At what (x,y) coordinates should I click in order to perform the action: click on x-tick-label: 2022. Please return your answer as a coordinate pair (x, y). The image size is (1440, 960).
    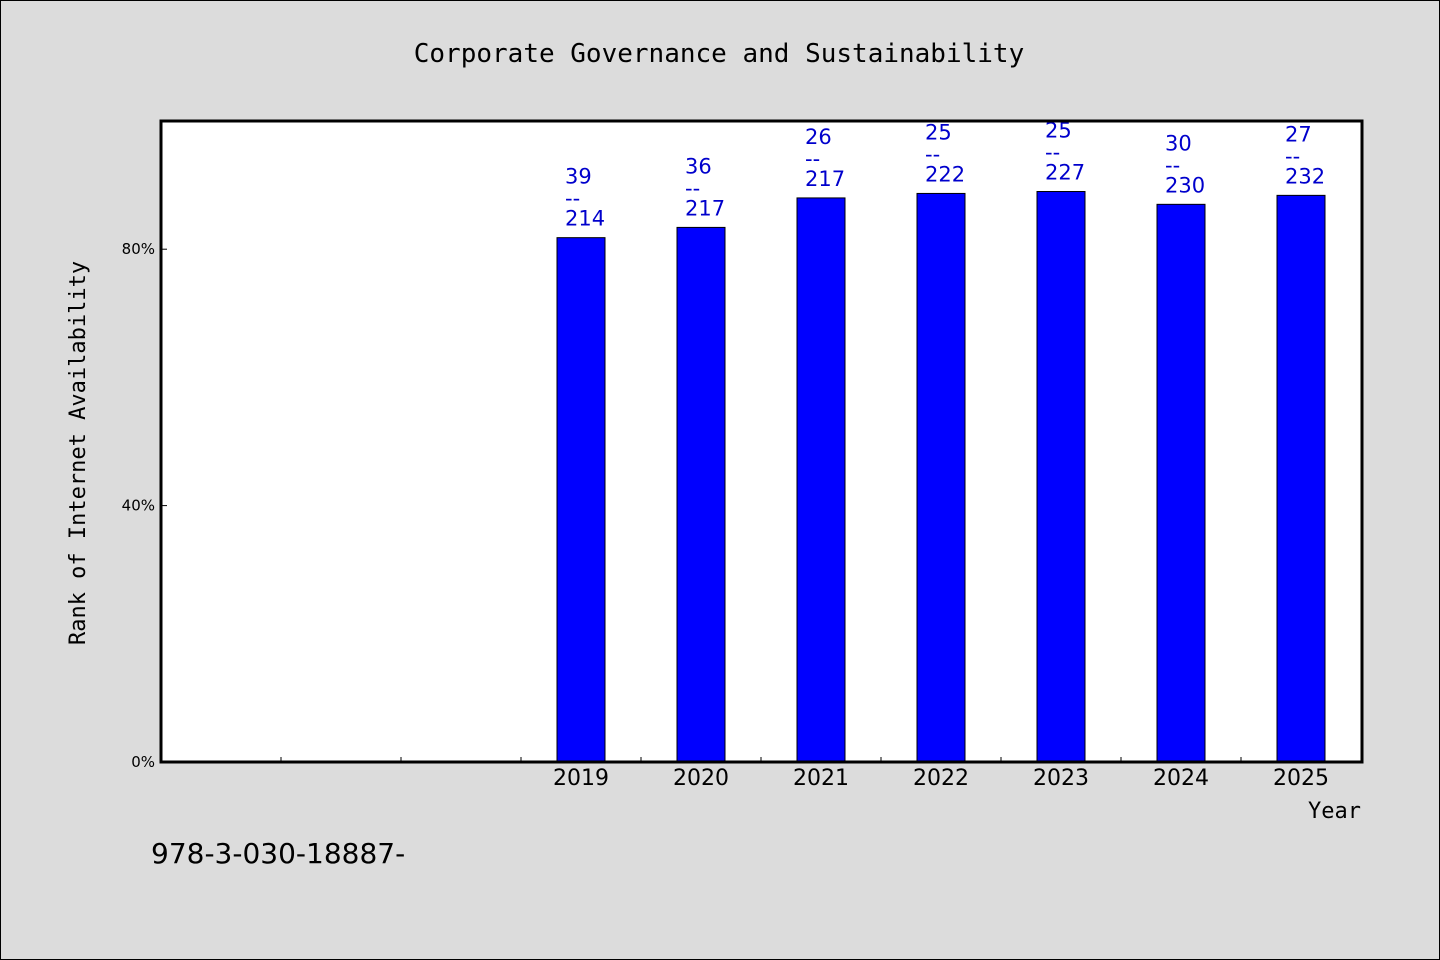
    Looking at the image, I should click on (941, 778).